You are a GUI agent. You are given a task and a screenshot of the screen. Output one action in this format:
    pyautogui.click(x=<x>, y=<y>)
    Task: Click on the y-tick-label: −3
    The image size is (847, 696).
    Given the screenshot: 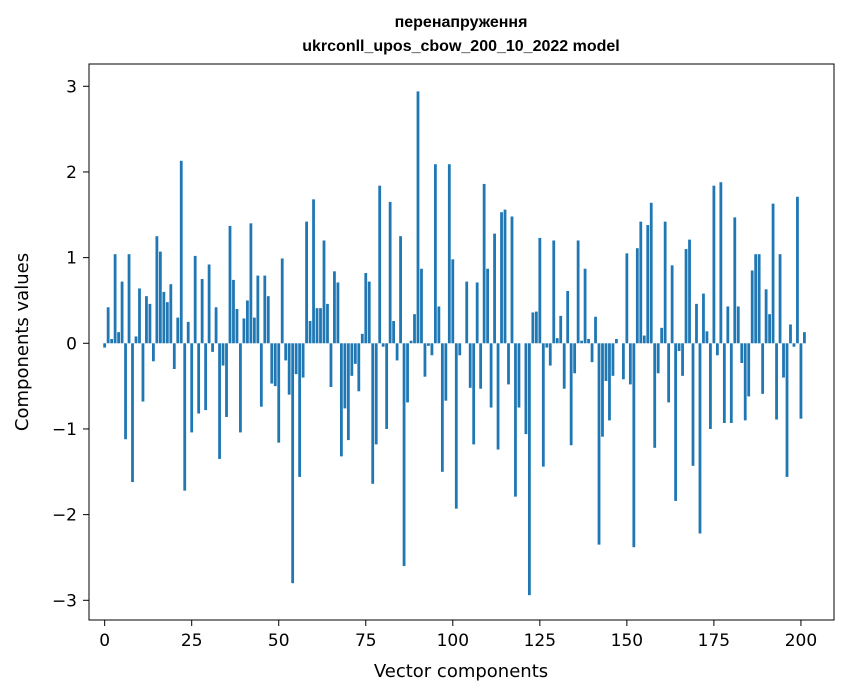 What is the action you would take?
    pyautogui.click(x=64, y=601)
    